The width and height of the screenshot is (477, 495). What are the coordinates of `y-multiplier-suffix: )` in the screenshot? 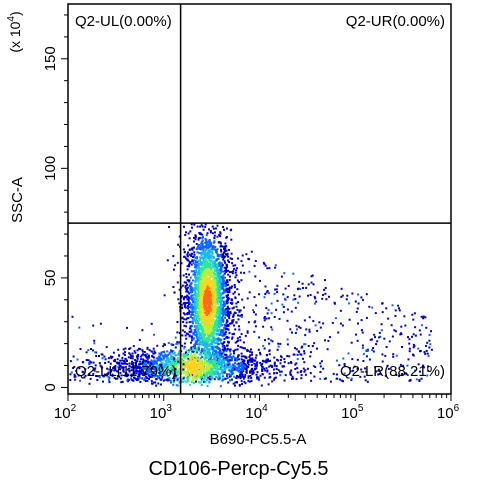 It's located at (15, 13).